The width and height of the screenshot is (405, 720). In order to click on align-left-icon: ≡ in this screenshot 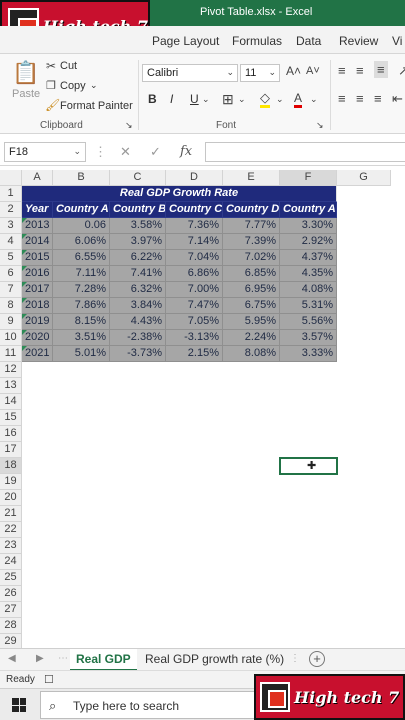, I will do `click(342, 98)`.